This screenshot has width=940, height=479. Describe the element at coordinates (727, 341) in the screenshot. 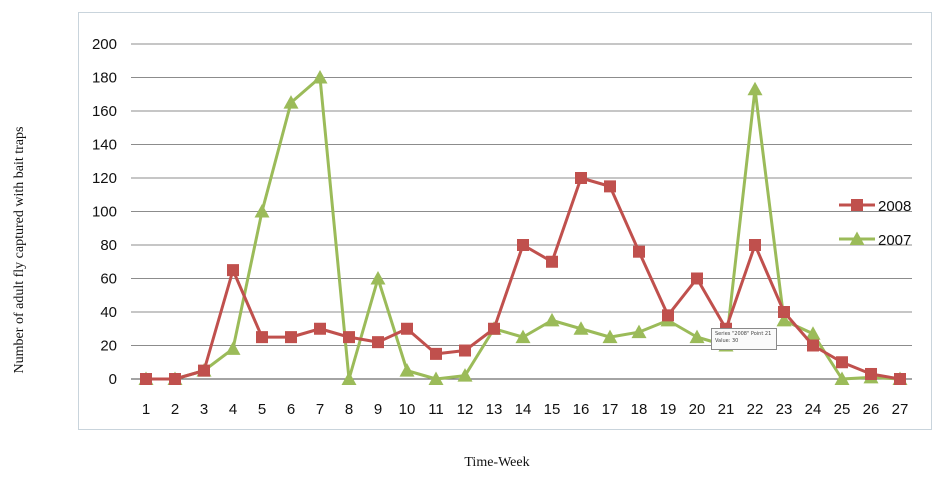

I see `tooltip-value-line: Value: 30` at that location.